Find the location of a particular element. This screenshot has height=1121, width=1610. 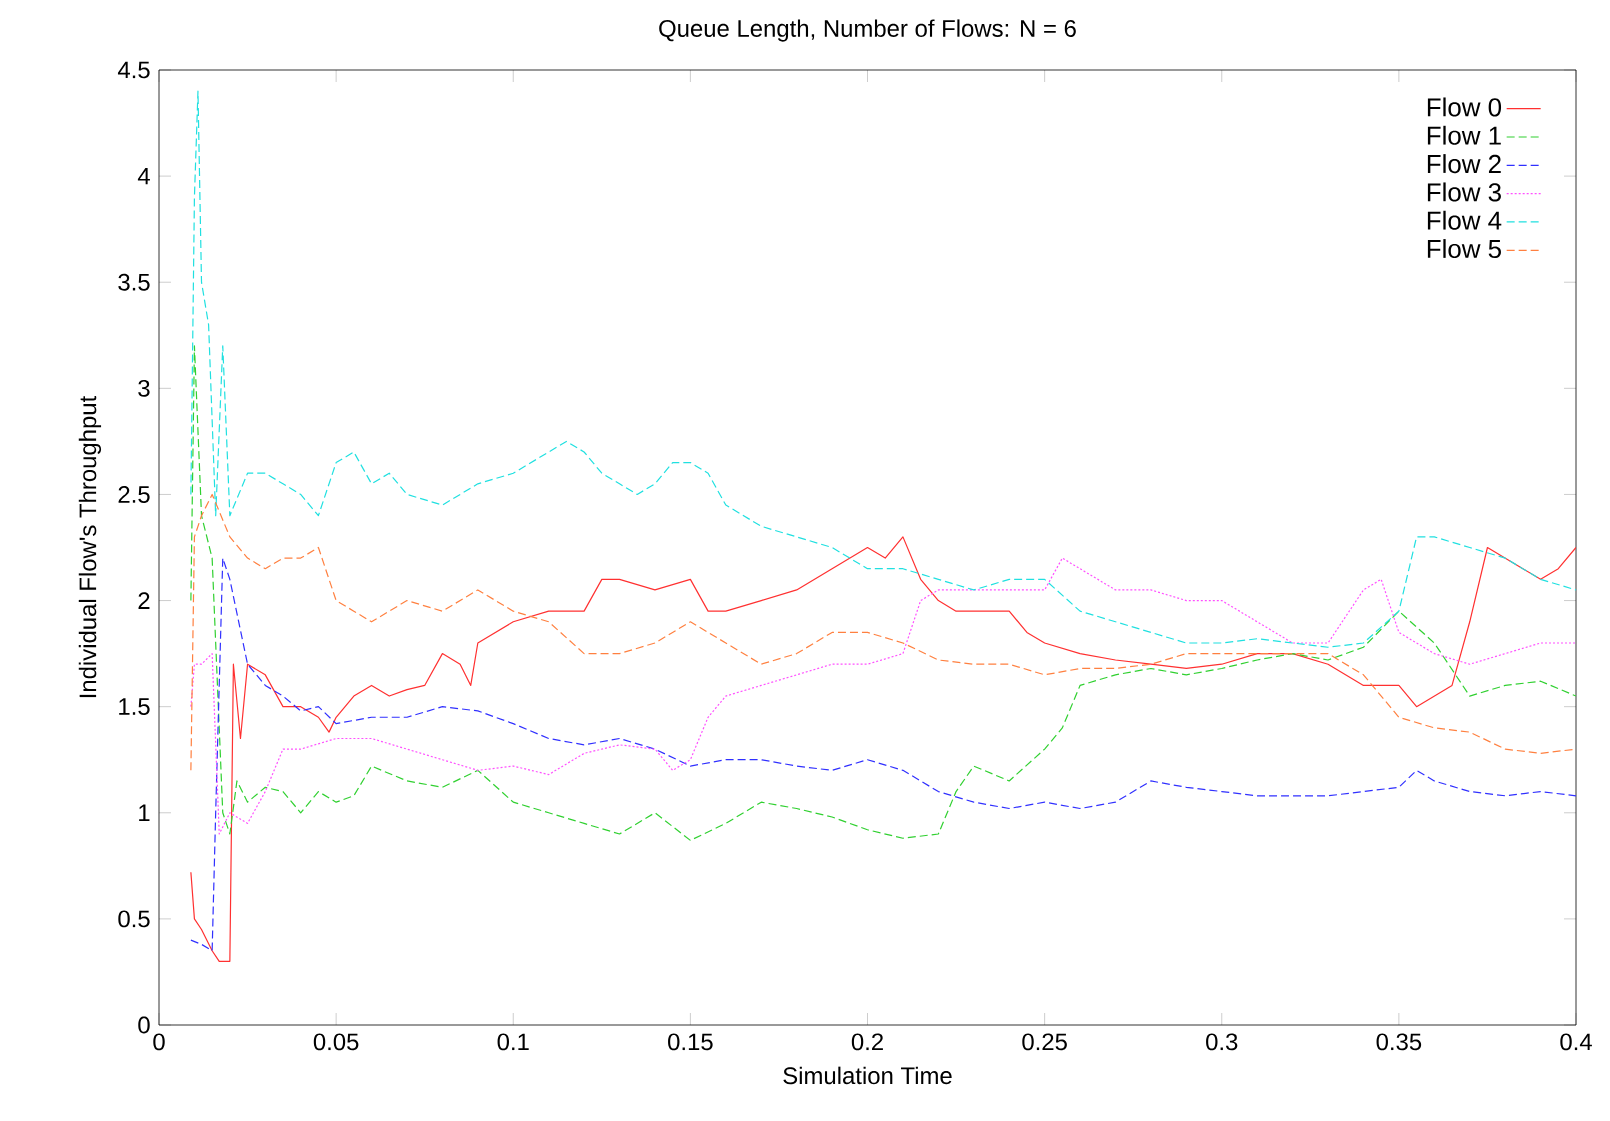

x-tick-label: 0.2 is located at coordinates (867, 1042).